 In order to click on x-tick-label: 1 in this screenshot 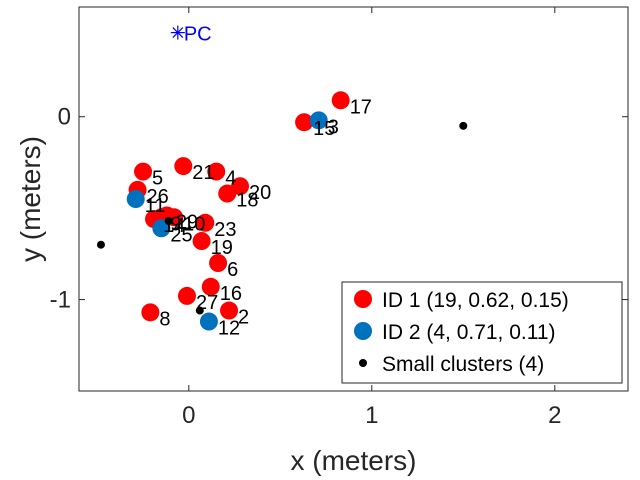, I will do `click(371, 415)`.